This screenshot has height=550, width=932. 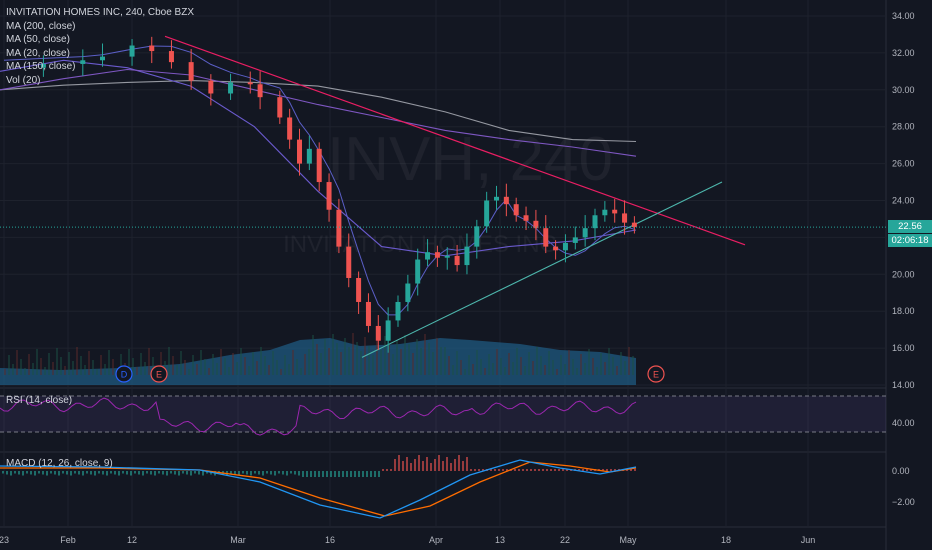 I want to click on rsi-label: RSI (14, close), so click(x=39, y=400).